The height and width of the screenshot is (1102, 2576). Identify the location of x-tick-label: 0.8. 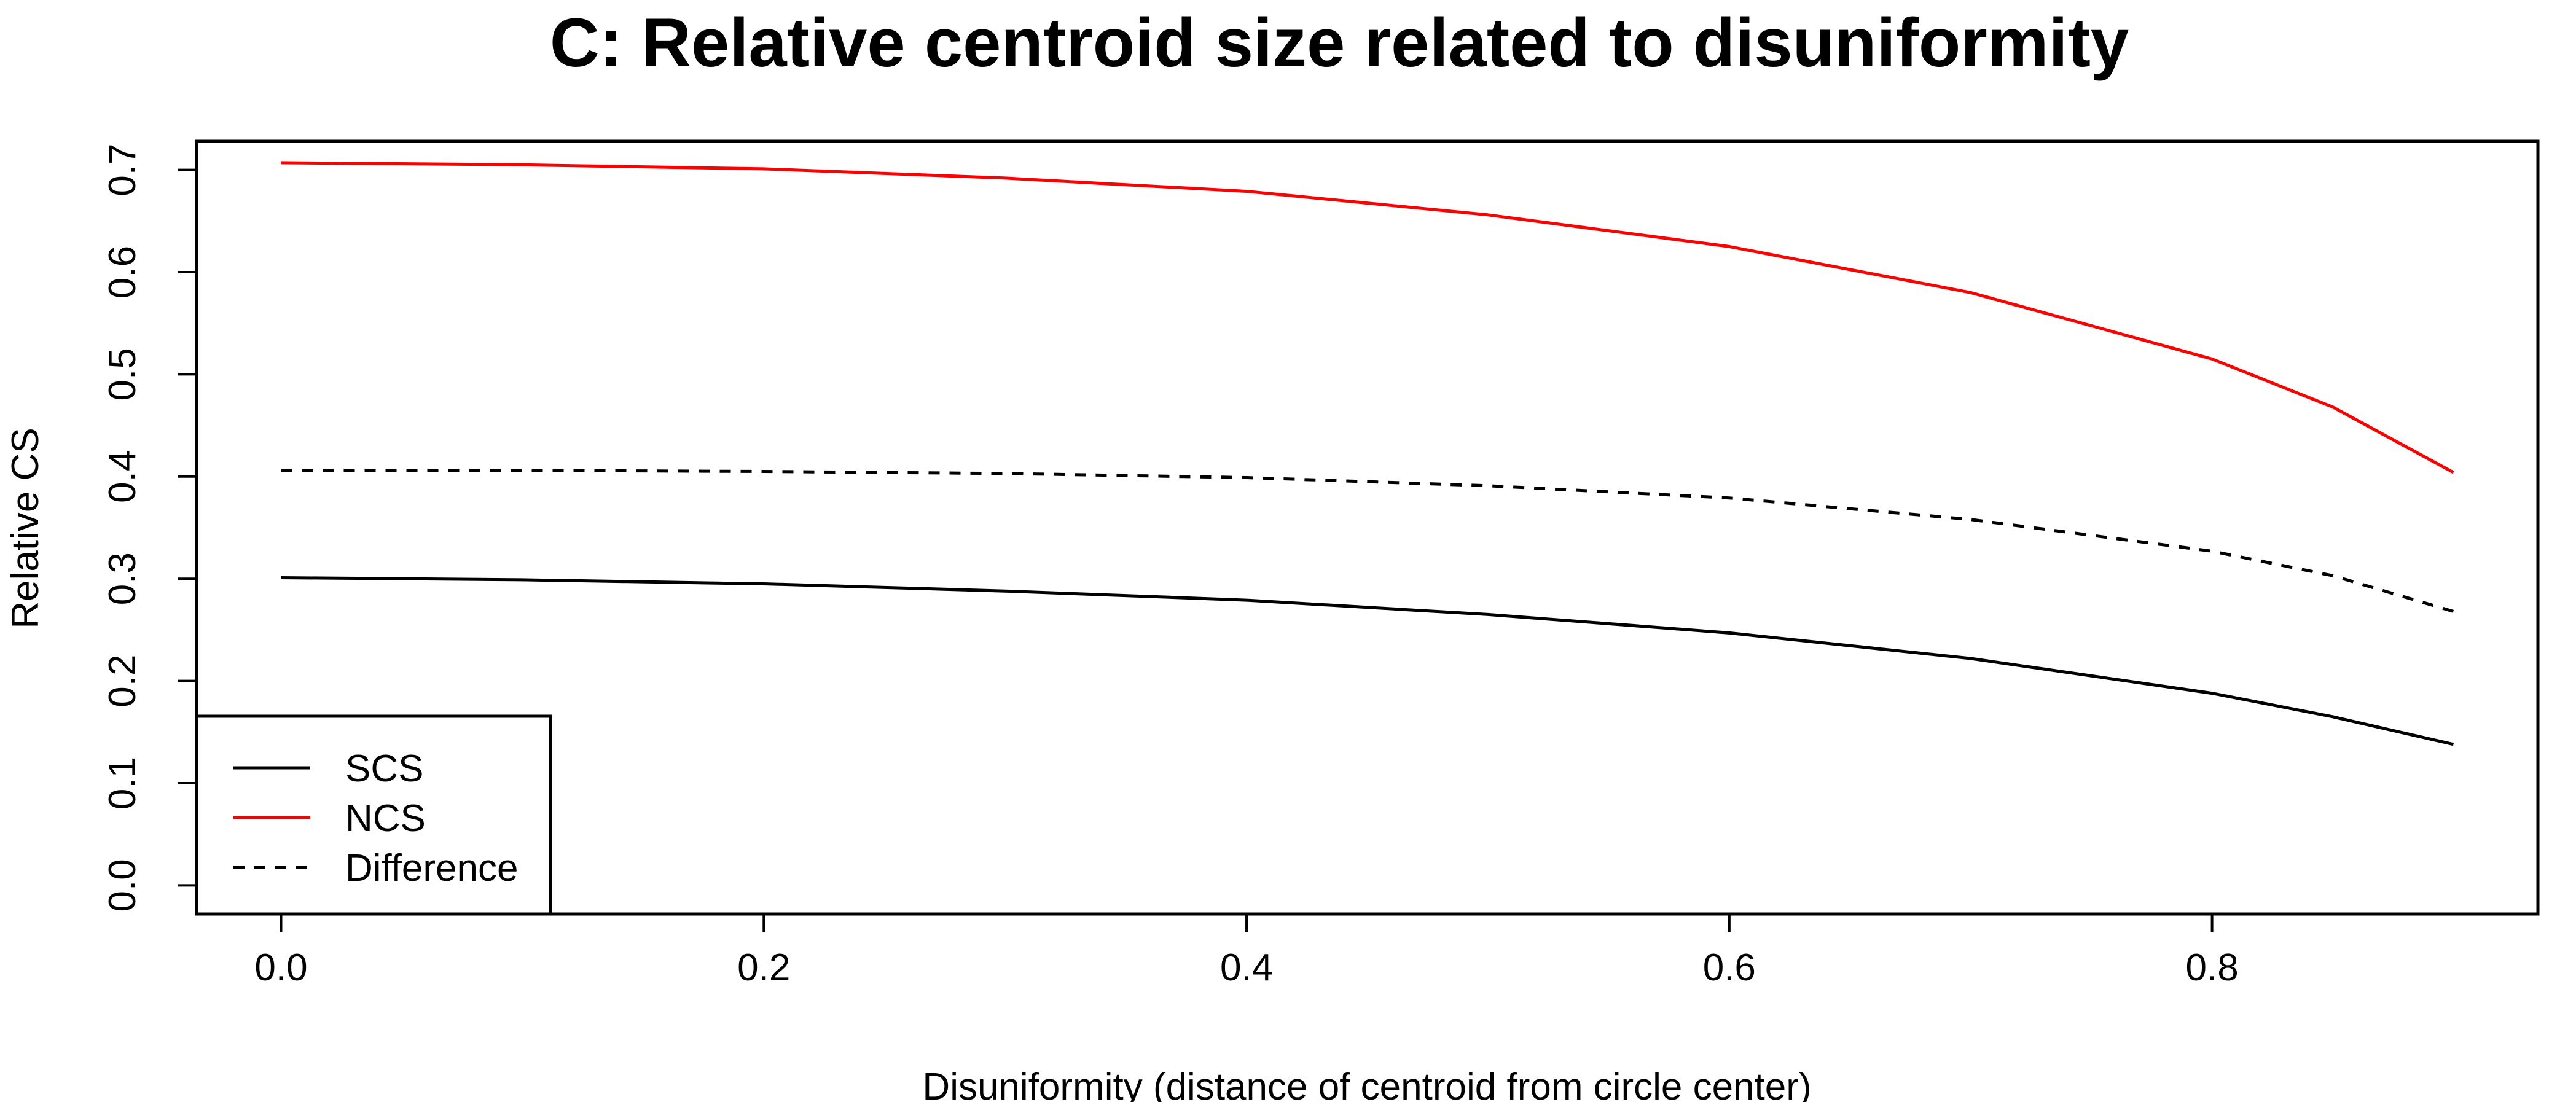
(2212, 968).